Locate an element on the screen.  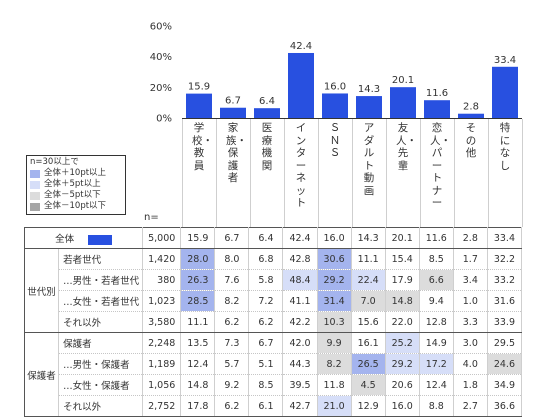
value-cell: 2.7 is located at coordinates (470, 406).